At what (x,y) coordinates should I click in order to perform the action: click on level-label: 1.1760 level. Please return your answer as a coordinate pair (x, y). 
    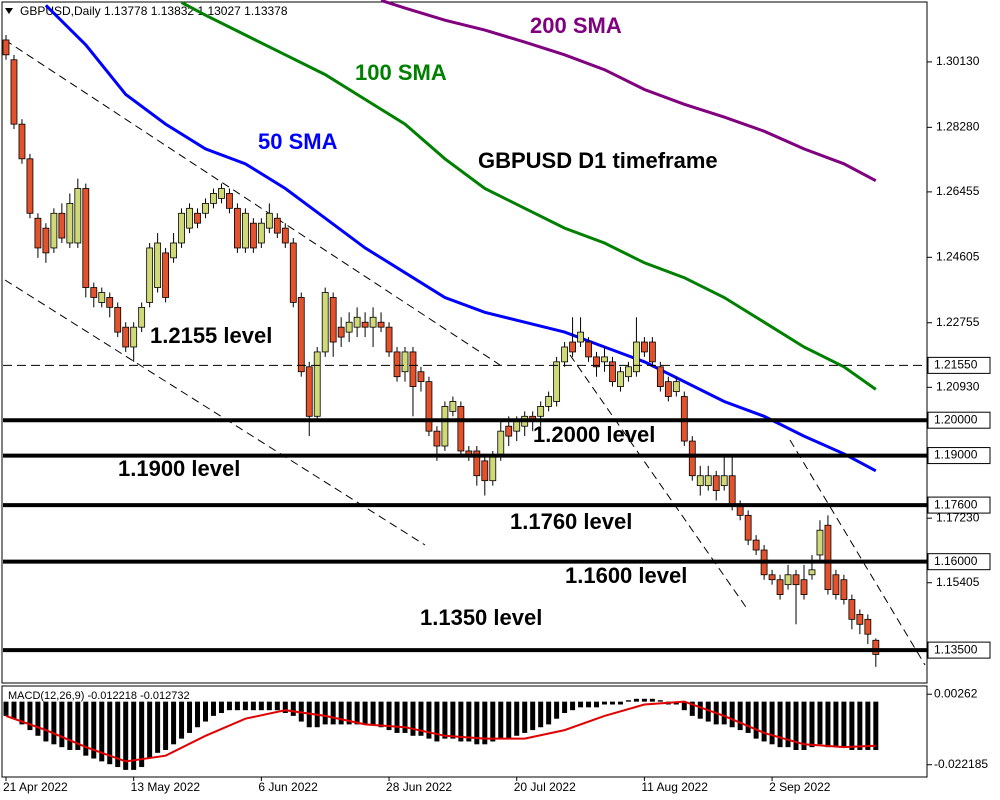
    Looking at the image, I should click on (571, 521).